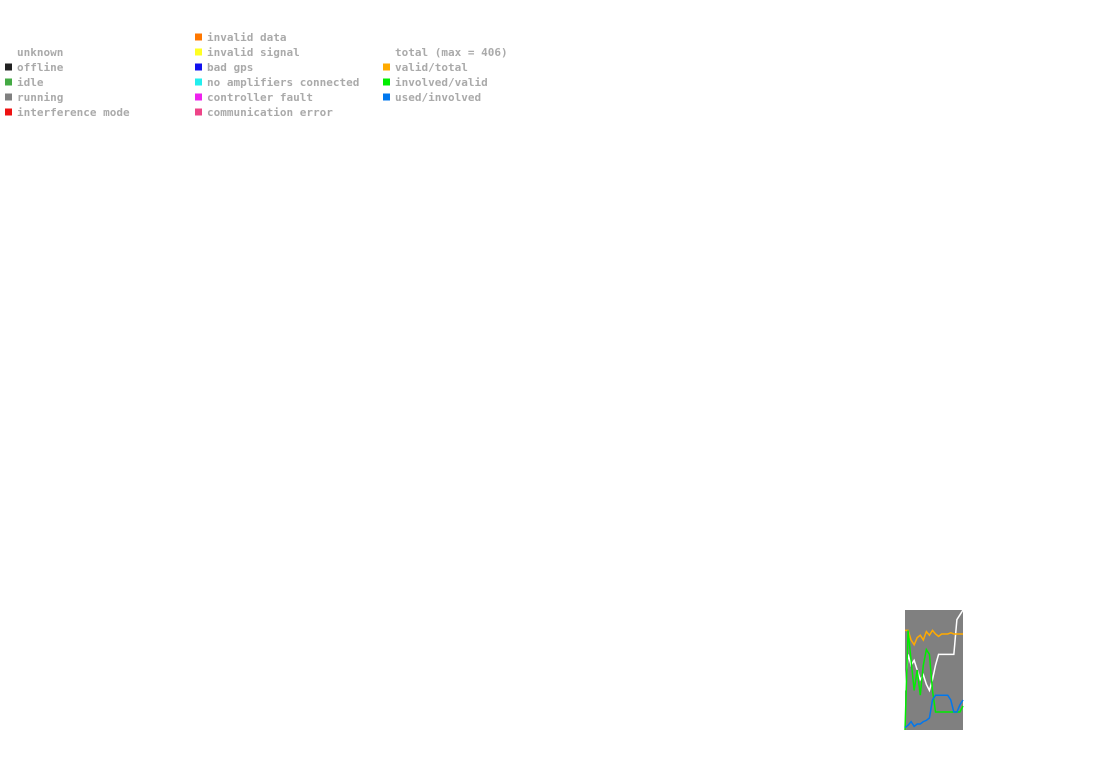  What do you see at coordinates (283, 82) in the screenshot?
I see `legend-label: no amplifiers connected` at bounding box center [283, 82].